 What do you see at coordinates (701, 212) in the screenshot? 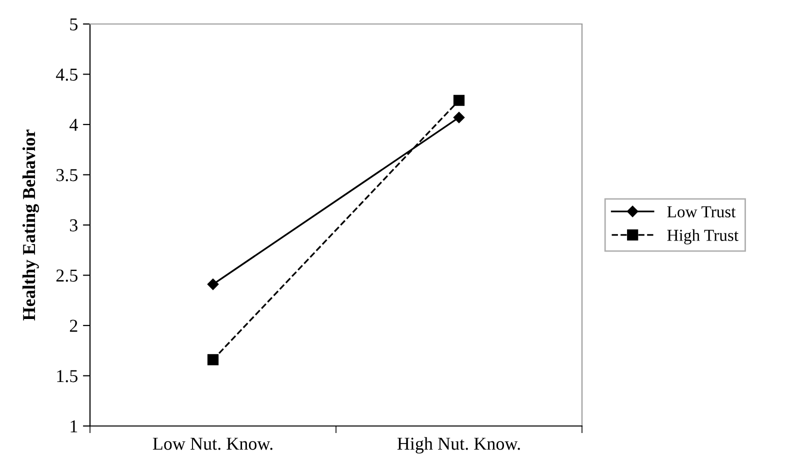
I see `legend-label: Low Trust` at bounding box center [701, 212].